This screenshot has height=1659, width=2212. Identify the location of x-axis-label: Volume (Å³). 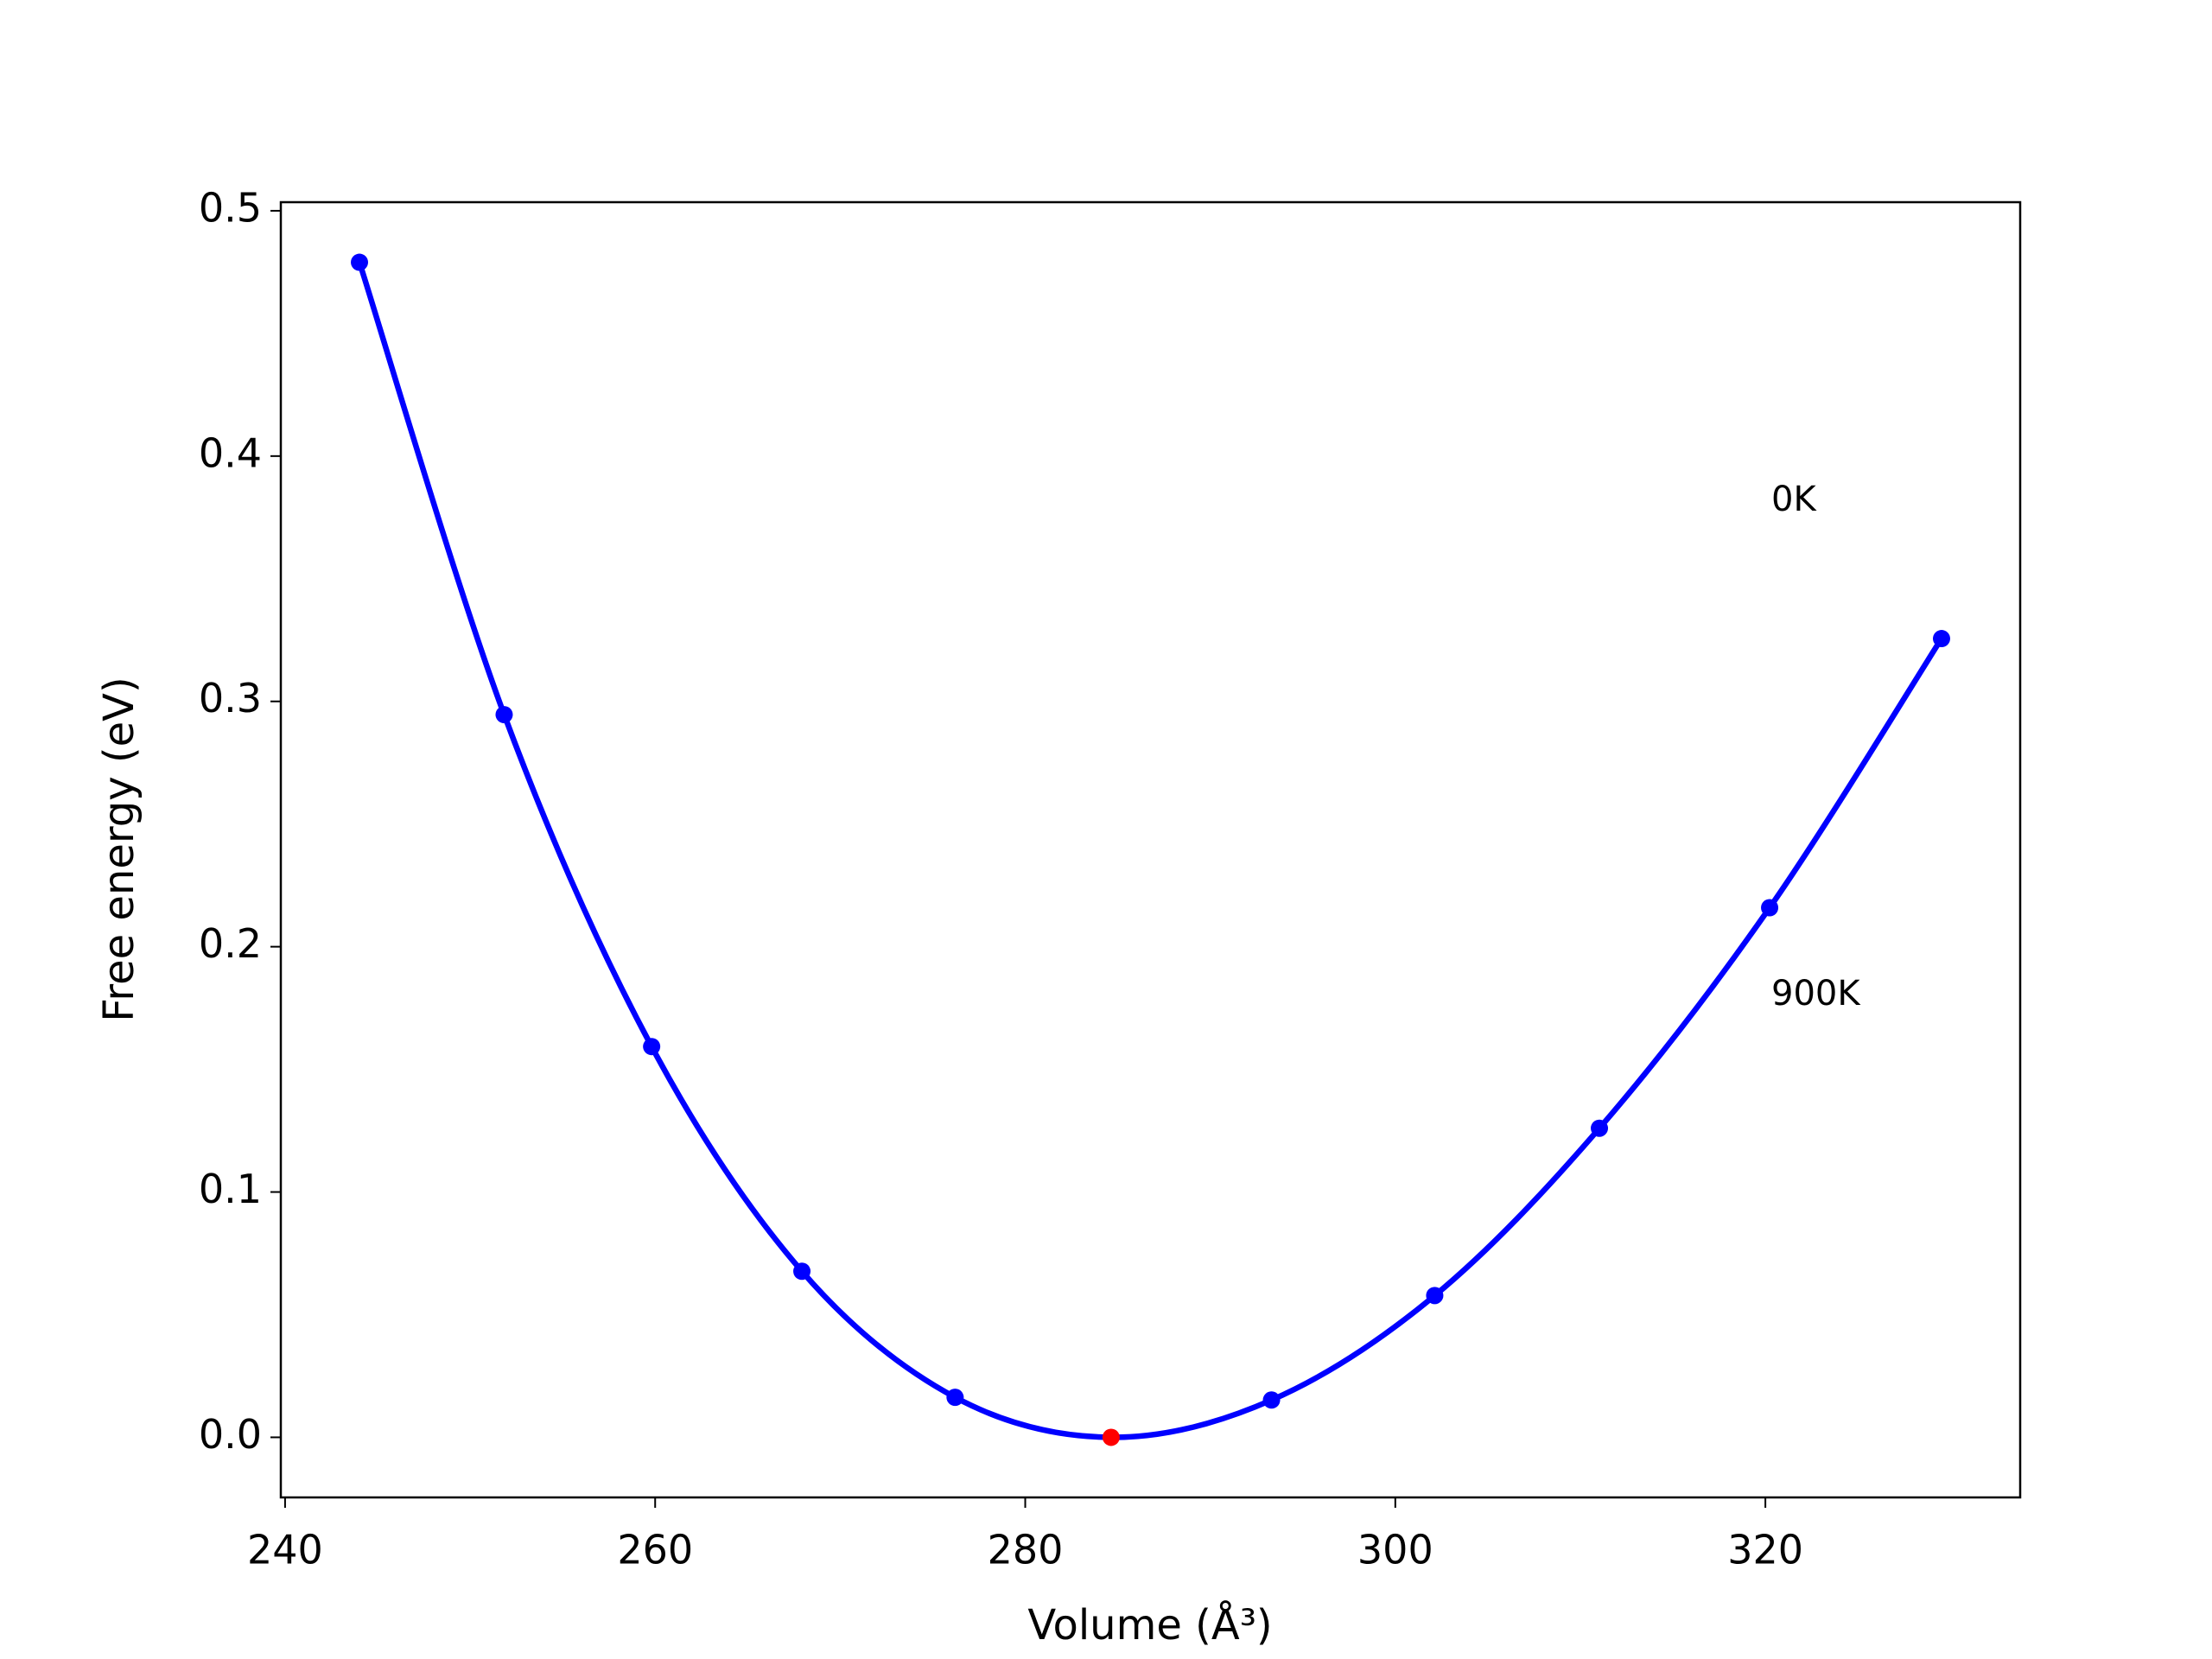
(1149, 1624).